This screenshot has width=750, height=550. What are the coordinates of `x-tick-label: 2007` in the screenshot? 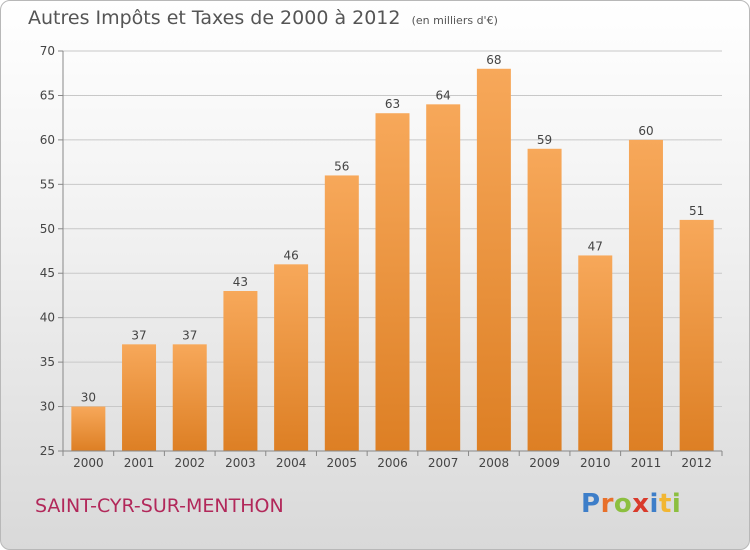 It's located at (443, 463).